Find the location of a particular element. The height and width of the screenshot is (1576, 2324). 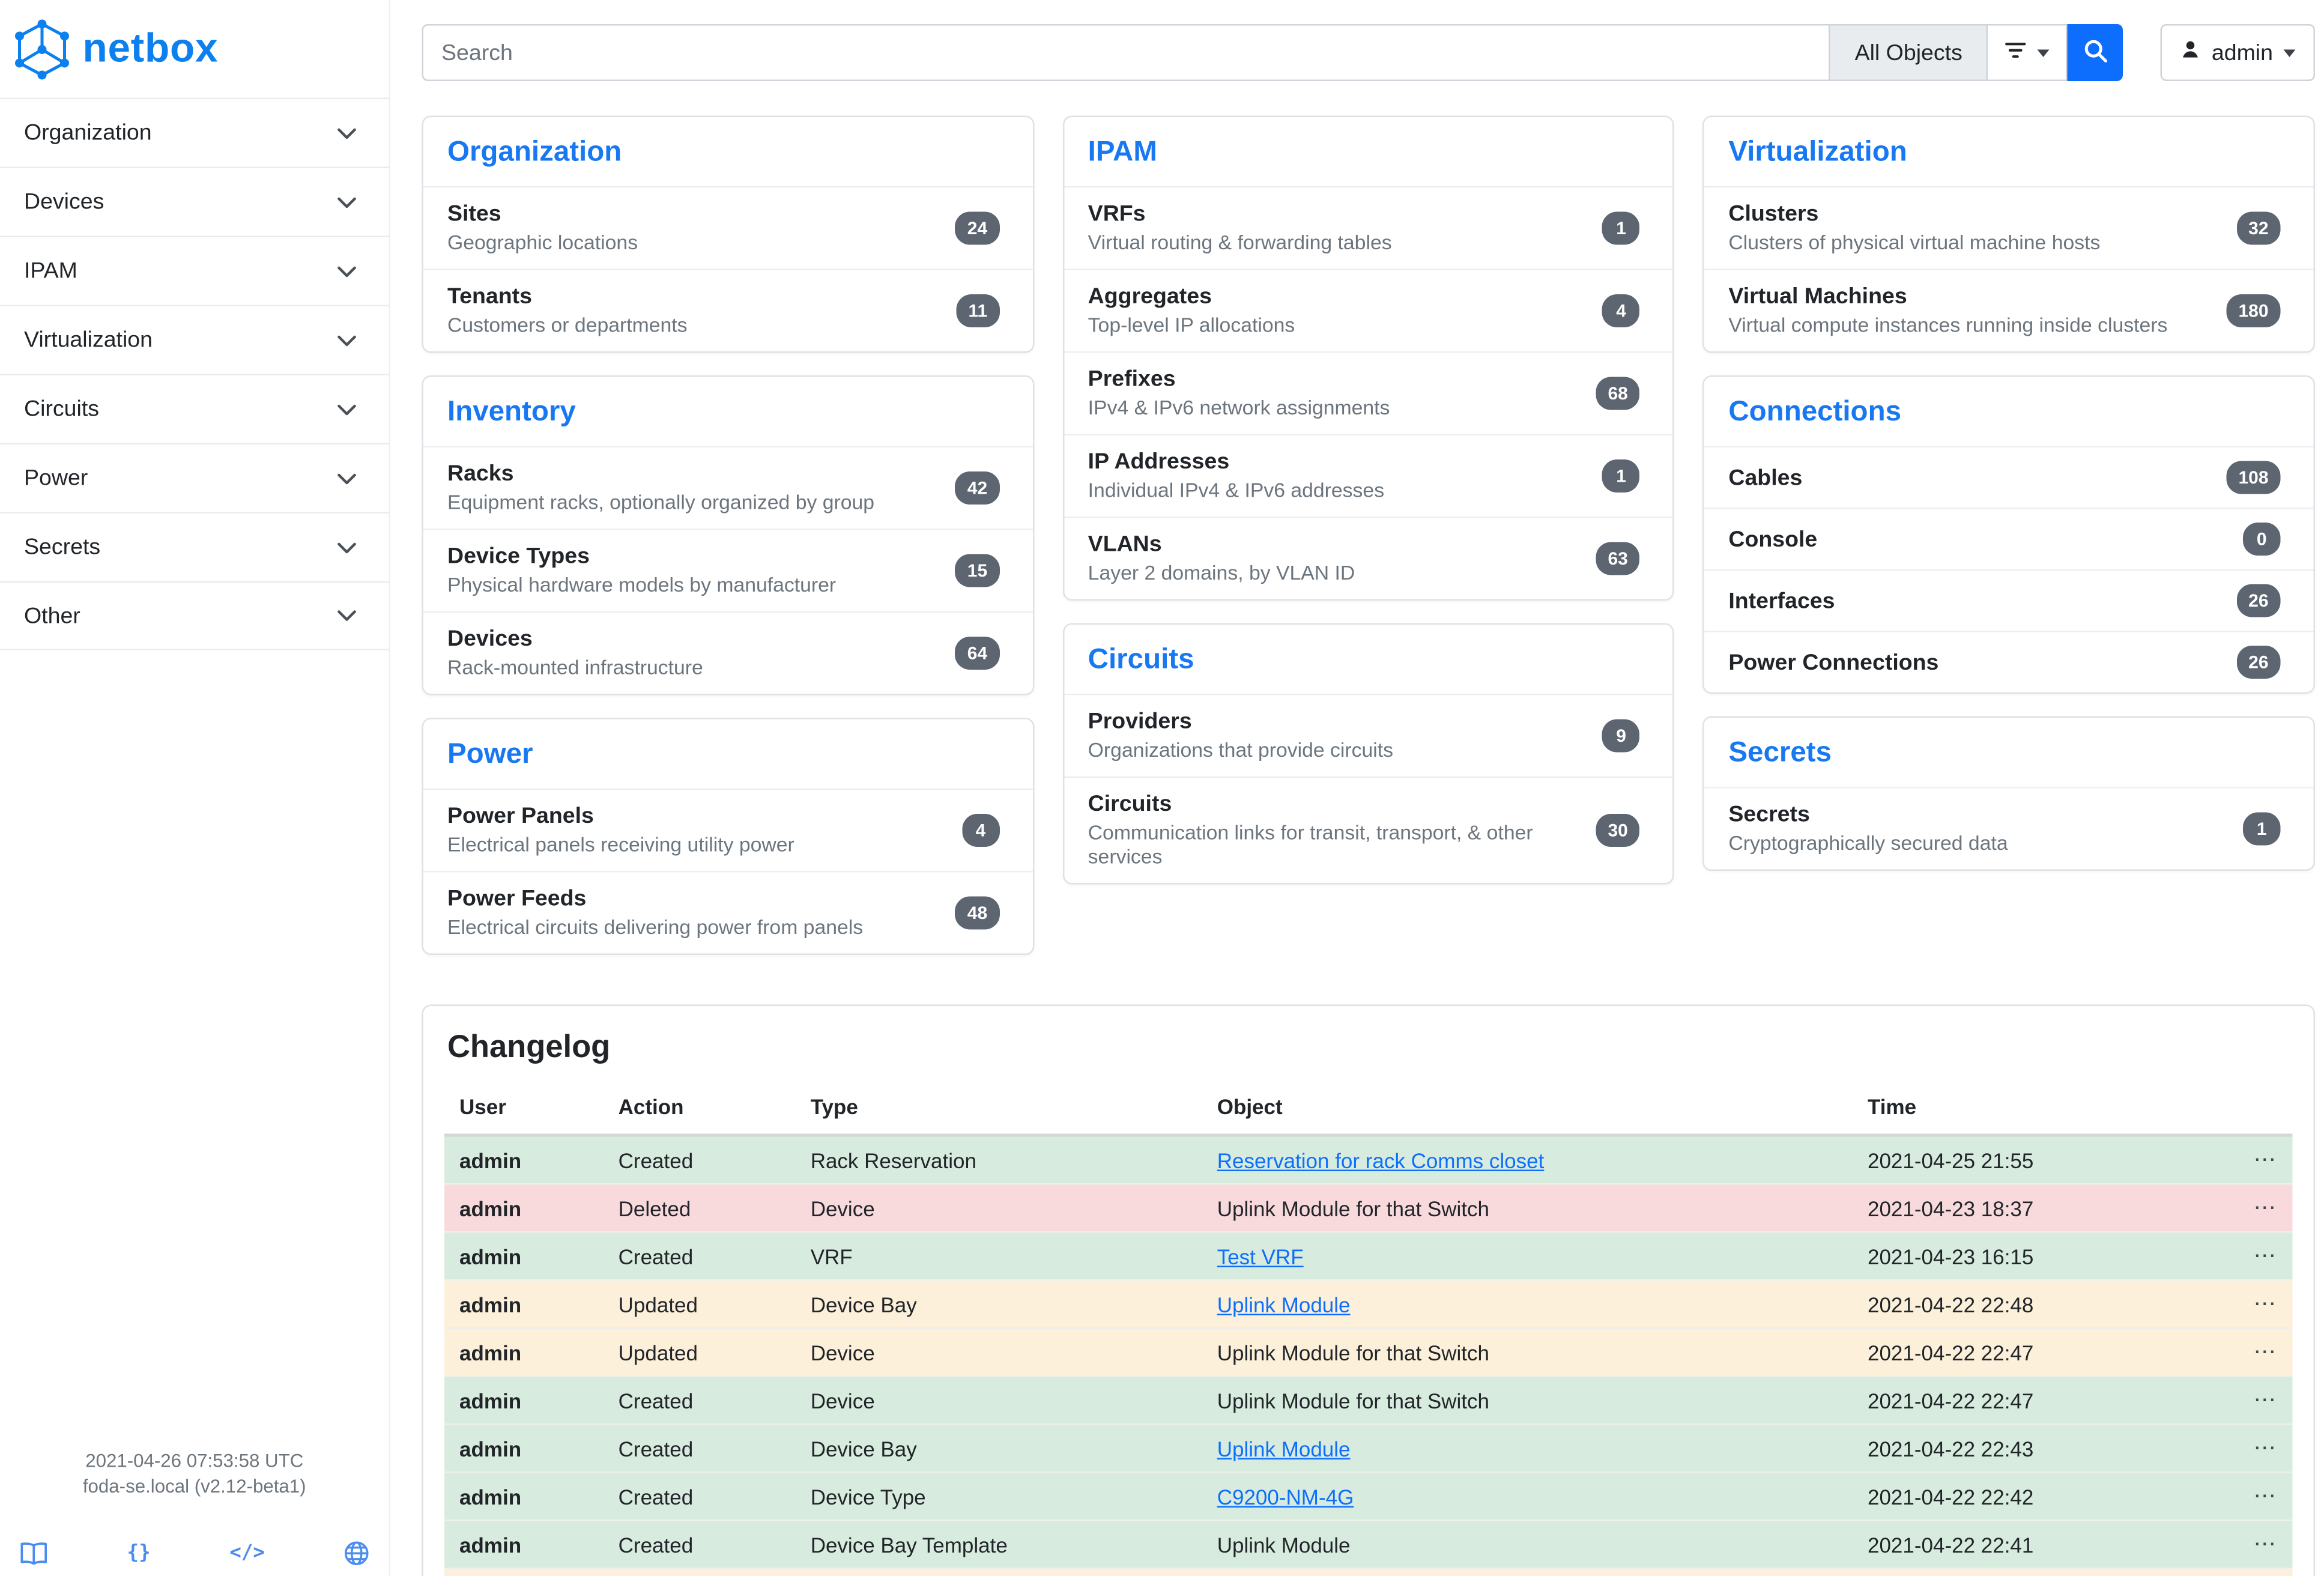

search-submit-button is located at coordinates (2095, 52).